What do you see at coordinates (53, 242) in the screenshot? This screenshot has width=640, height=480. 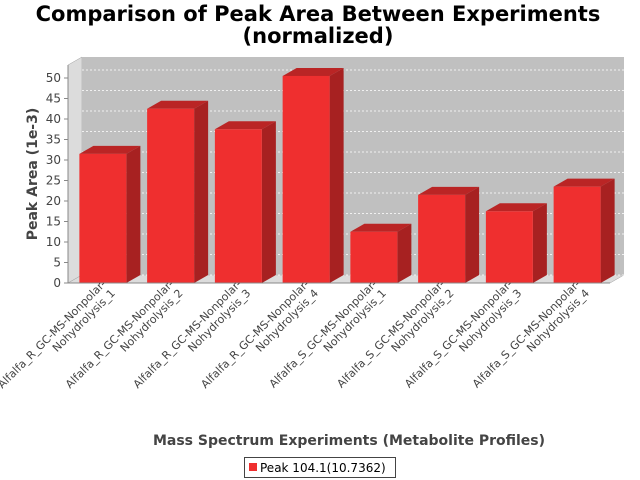 I see `y-tick-label: 10` at bounding box center [53, 242].